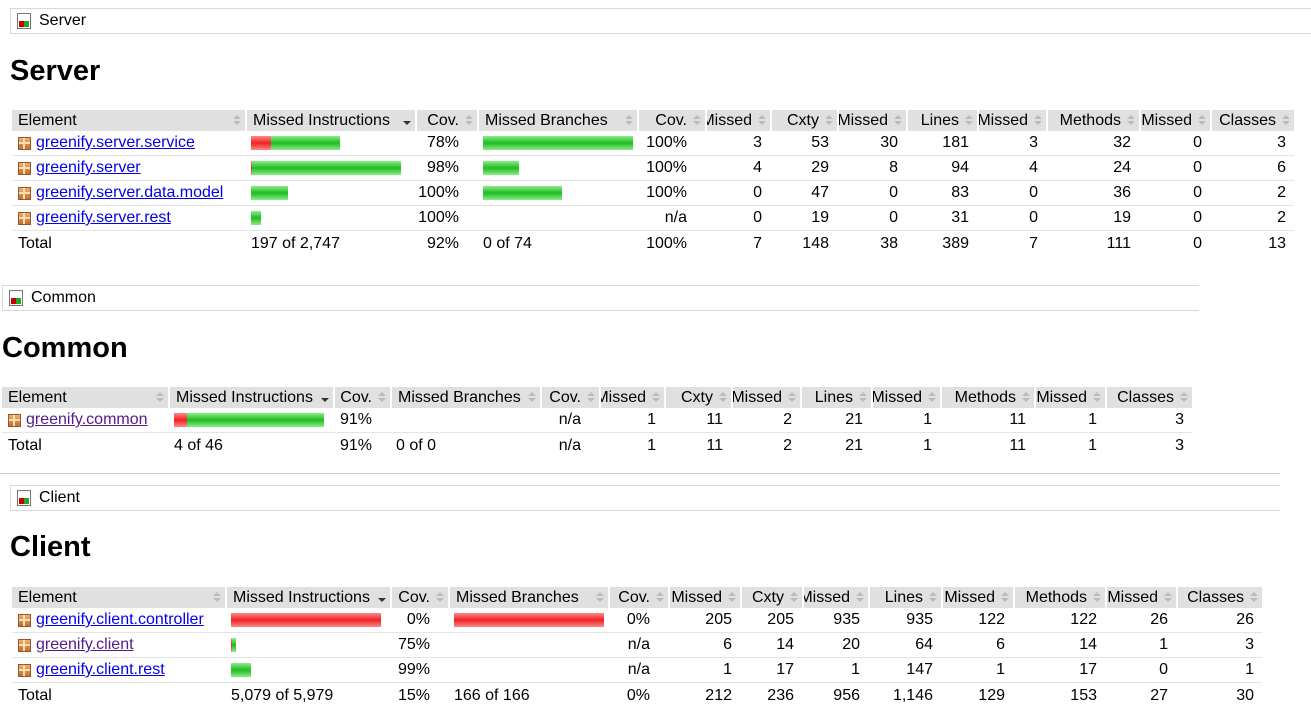 The image size is (1311, 724). What do you see at coordinates (88, 167) in the screenshot?
I see `package-link: greenify.server` at bounding box center [88, 167].